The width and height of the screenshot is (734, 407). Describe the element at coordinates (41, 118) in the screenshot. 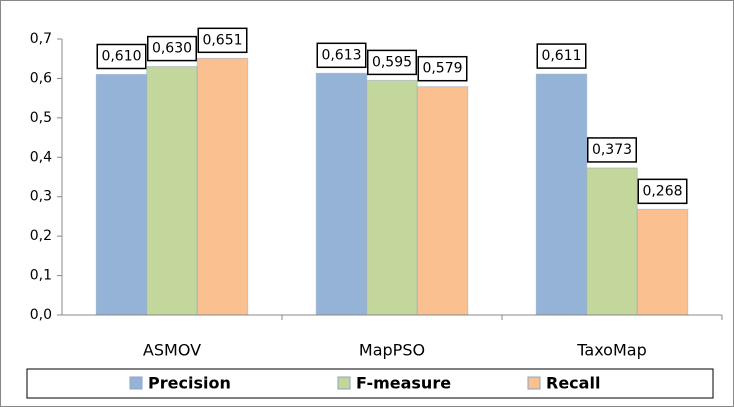

I see `y-tick-label: 0,5` at that location.